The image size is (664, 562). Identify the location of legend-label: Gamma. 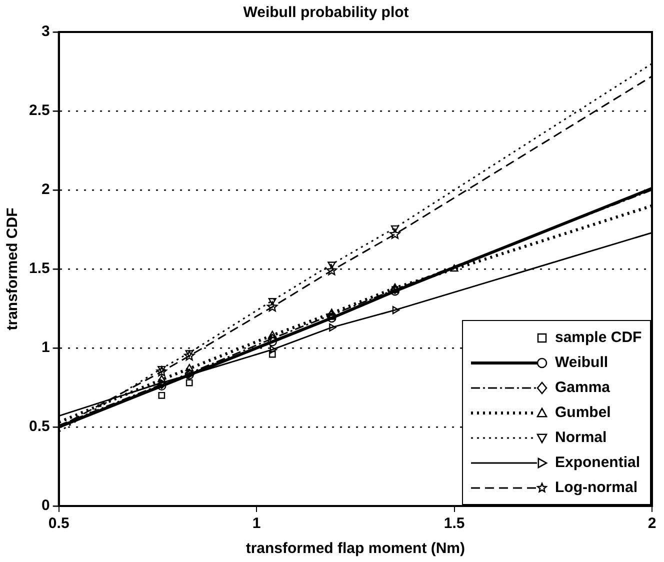
(582, 387).